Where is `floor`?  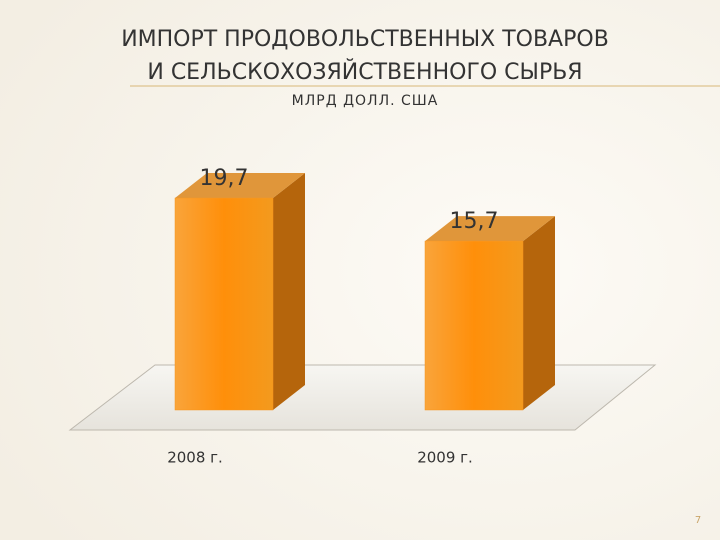
floor is located at coordinates (362, 397).